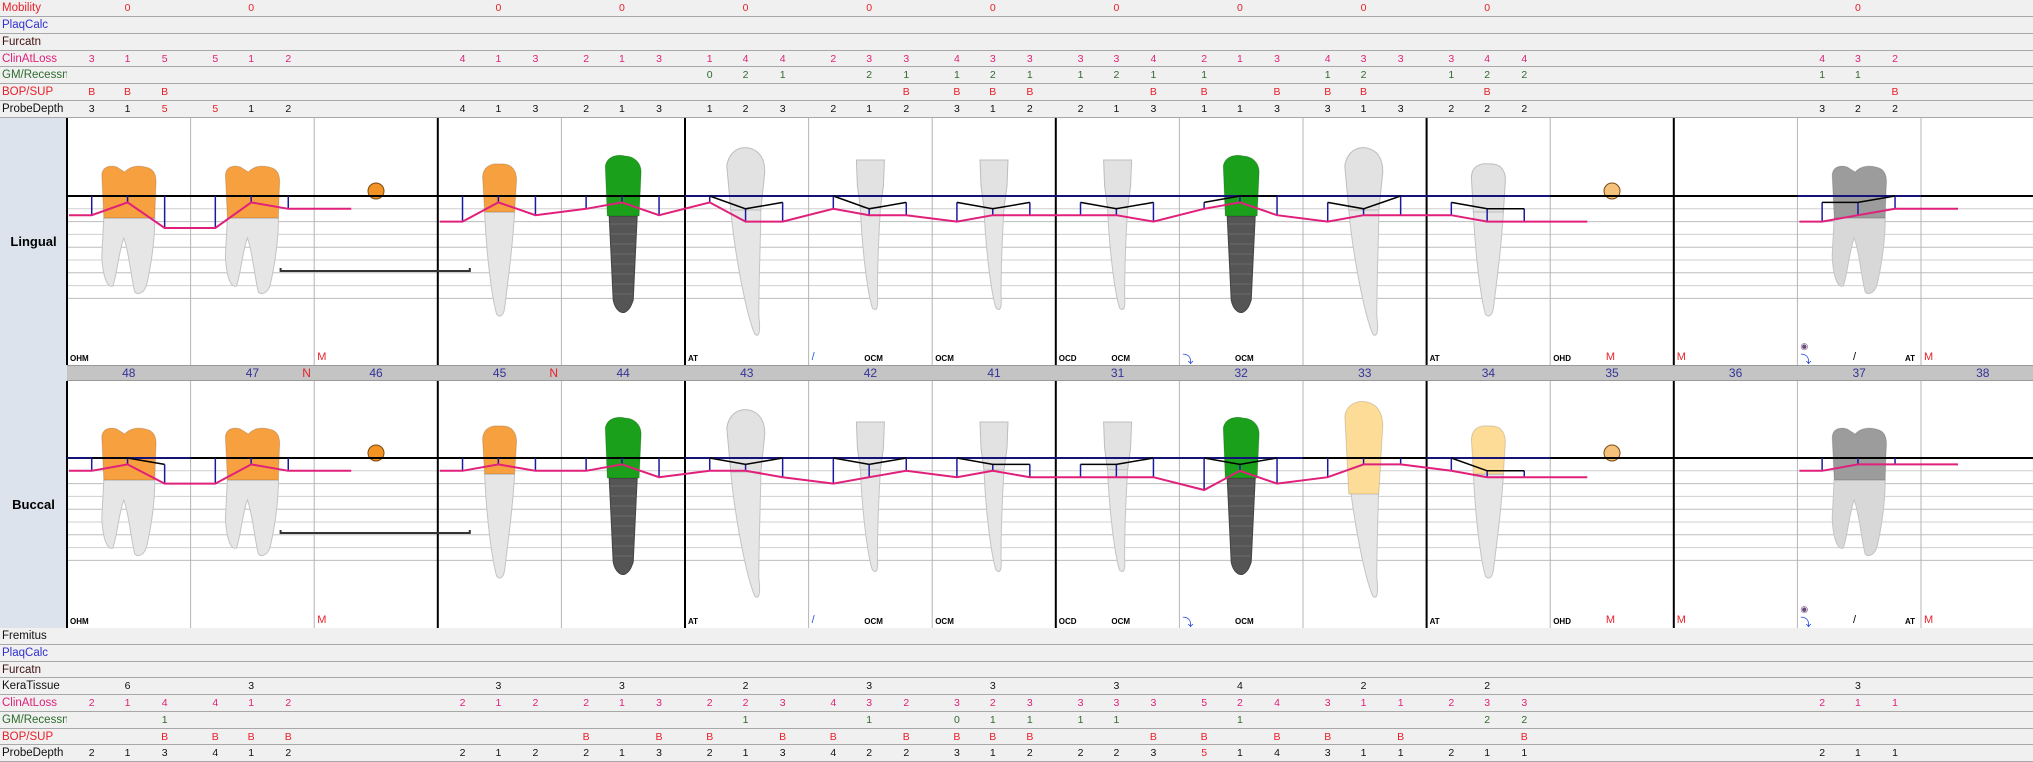 The image size is (2033, 762). What do you see at coordinates (623, 495) in the screenshot?
I see `tooth-44-buccal` at bounding box center [623, 495].